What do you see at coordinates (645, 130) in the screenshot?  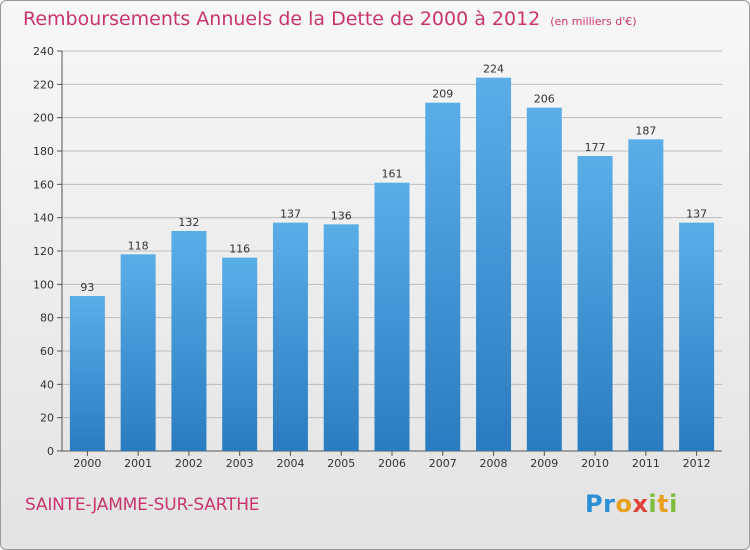 I see `value-label: 187` at bounding box center [645, 130].